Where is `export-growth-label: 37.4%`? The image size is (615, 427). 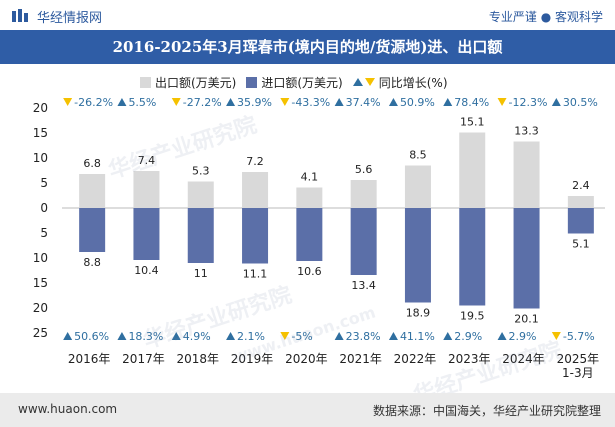 export-growth-label: 37.4% is located at coordinates (363, 102).